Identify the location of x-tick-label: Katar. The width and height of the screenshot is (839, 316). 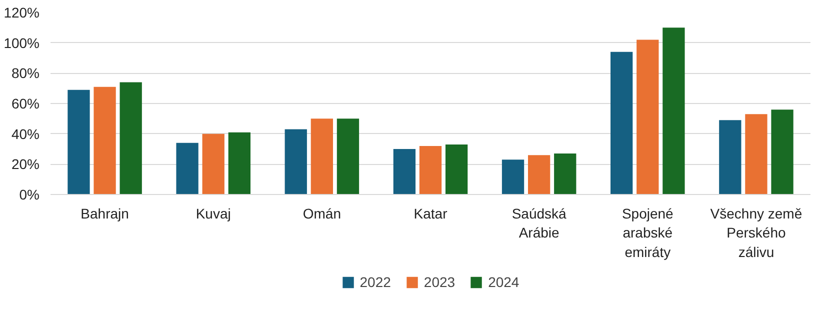
(431, 214).